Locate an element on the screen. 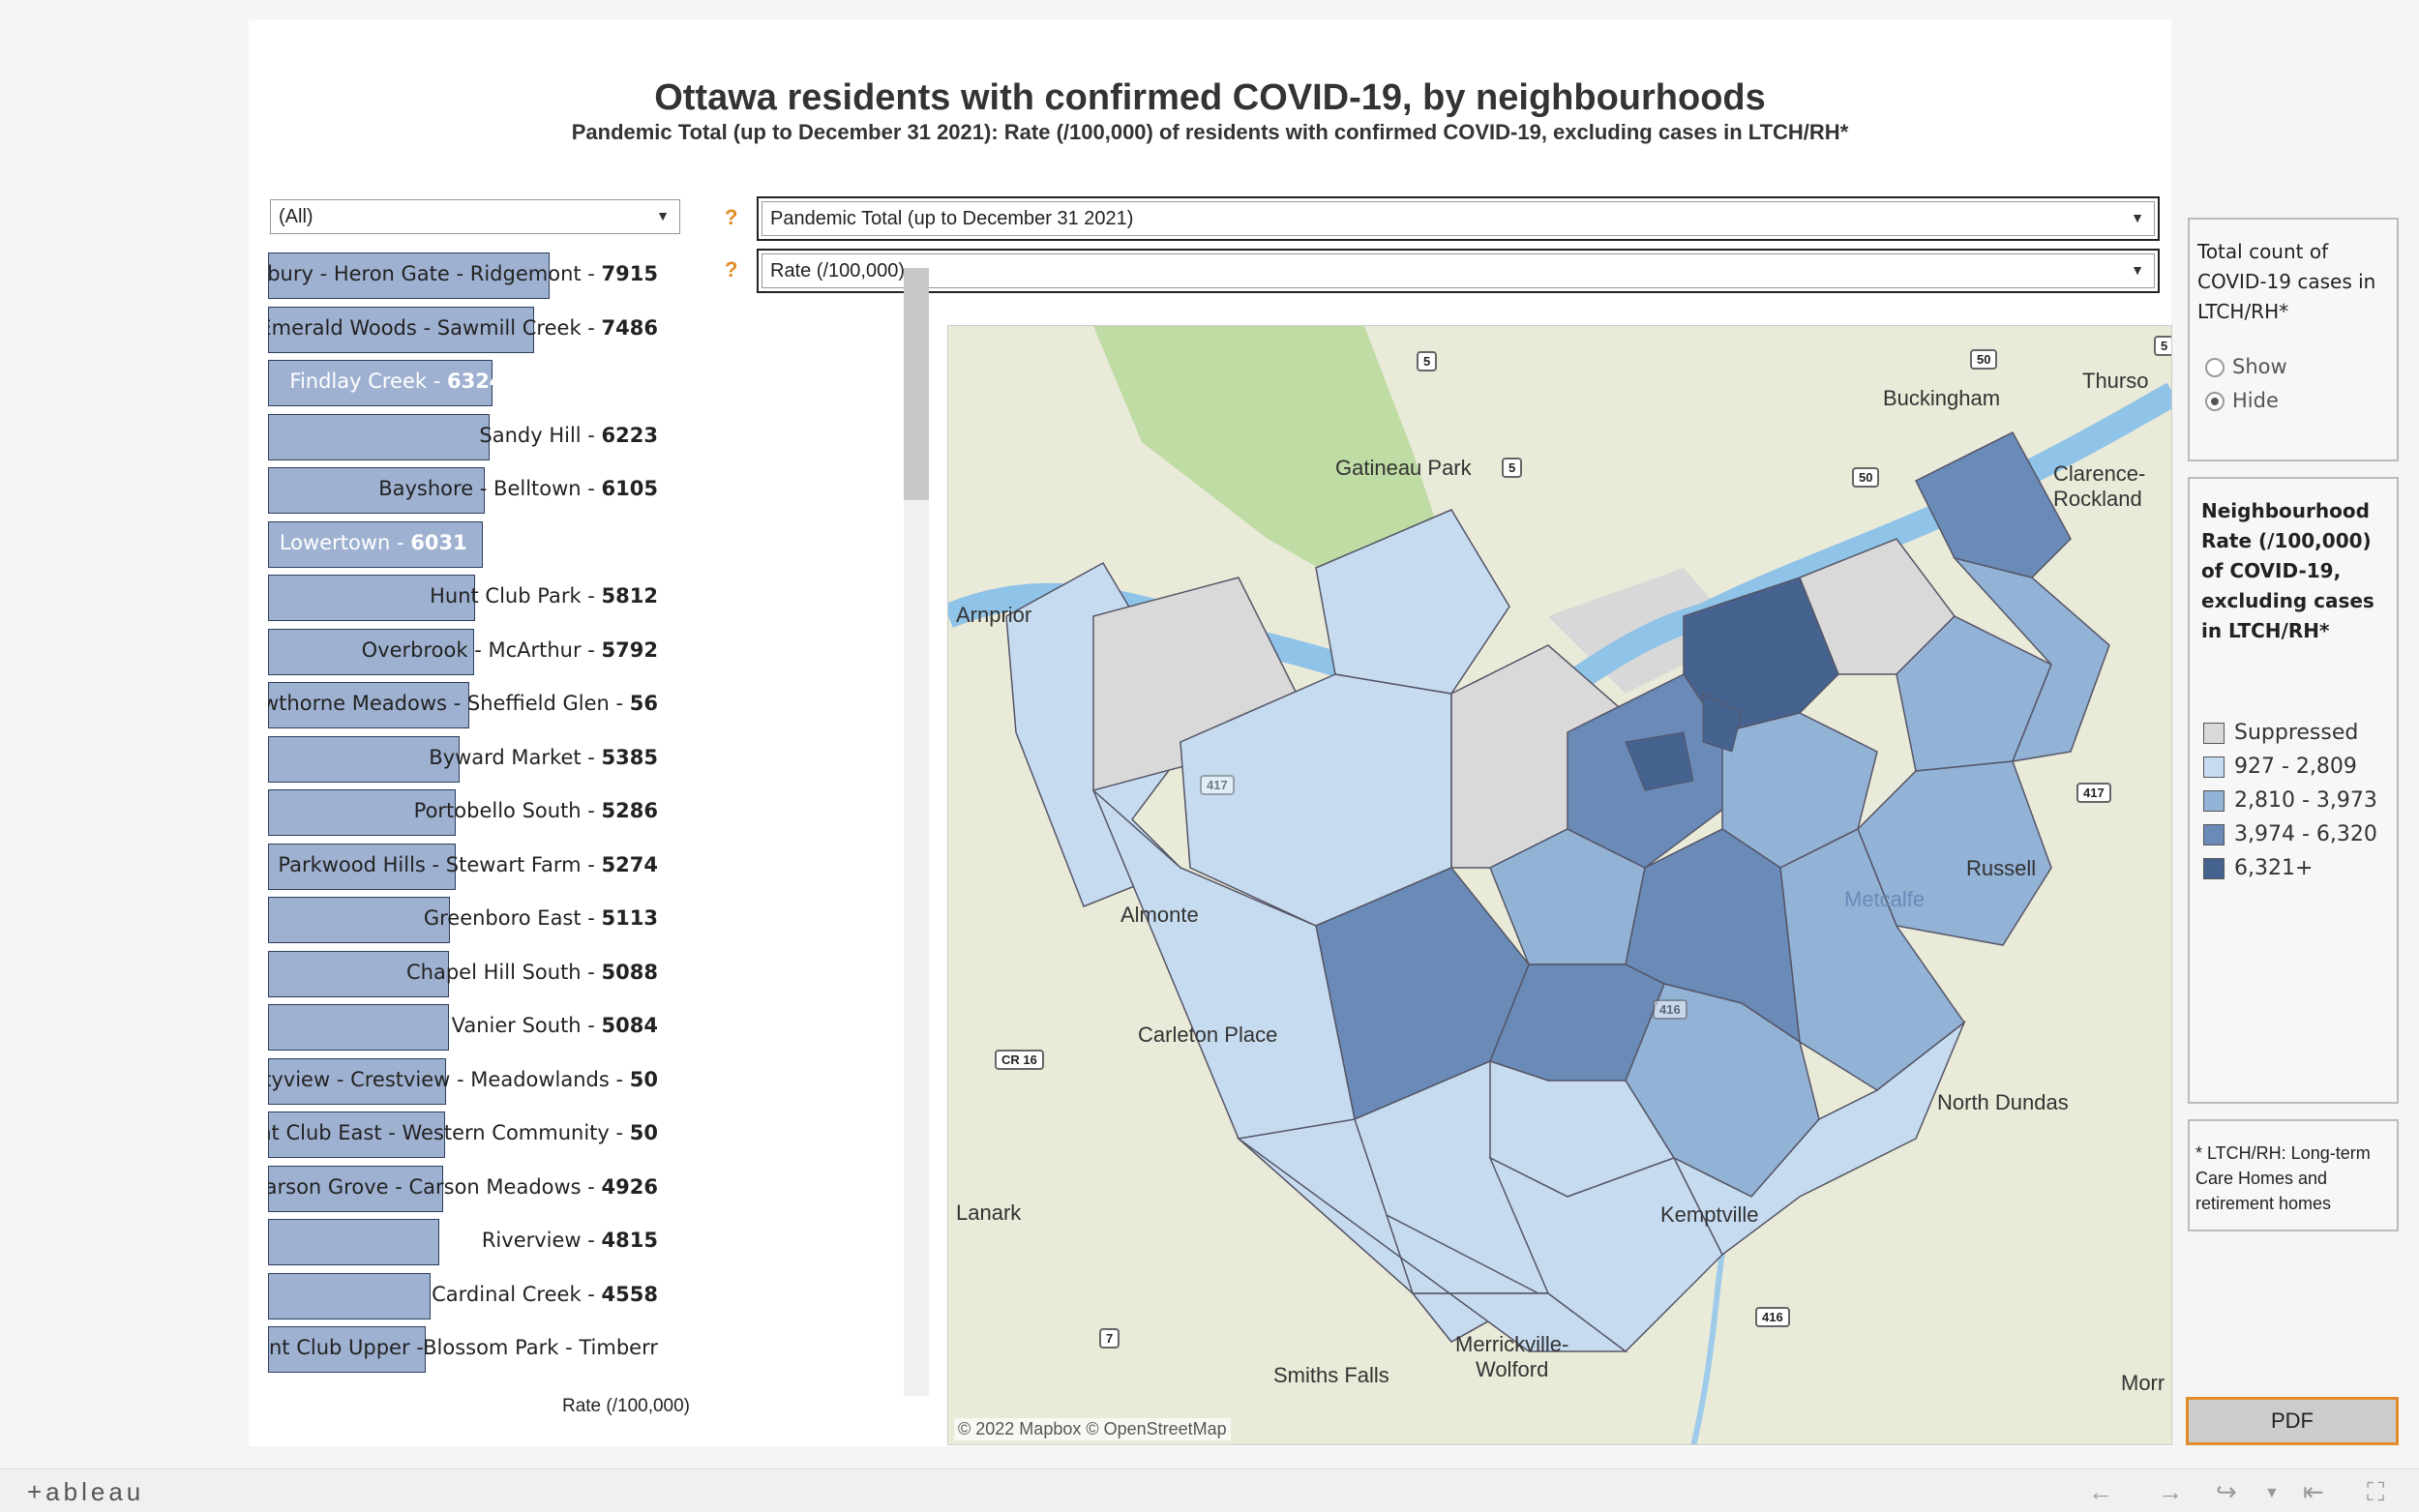 The height and width of the screenshot is (1512, 2419). bar-row: Emerald Woods - Sawmill Creek - 7486 is located at coordinates (465, 328).